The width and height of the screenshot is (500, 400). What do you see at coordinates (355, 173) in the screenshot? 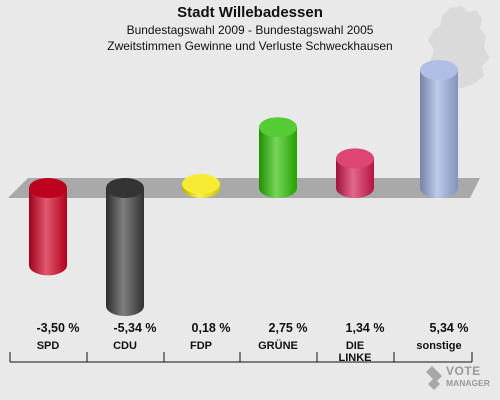
I see `bar-die-linke` at bounding box center [355, 173].